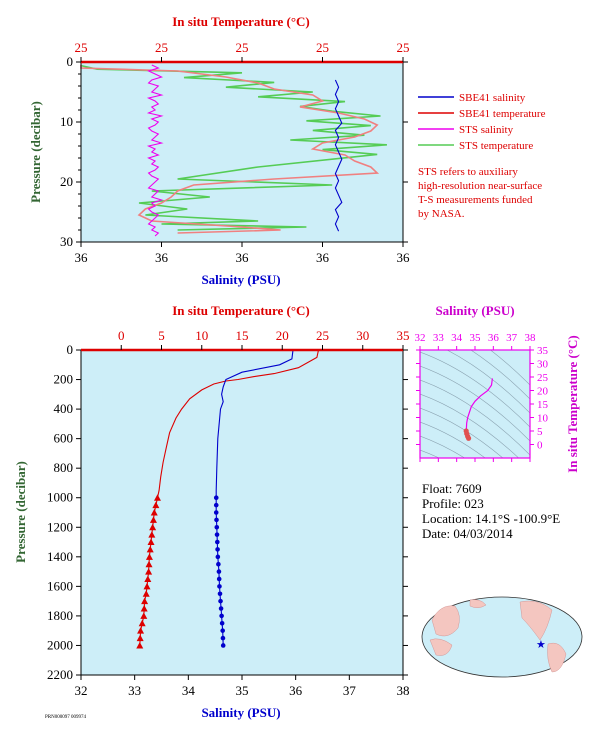 Image resolution: width=601 pixels, height=736 pixels. Describe the element at coordinates (350, 690) in the screenshot. I see `main-sal-tick-label: 37` at that location.